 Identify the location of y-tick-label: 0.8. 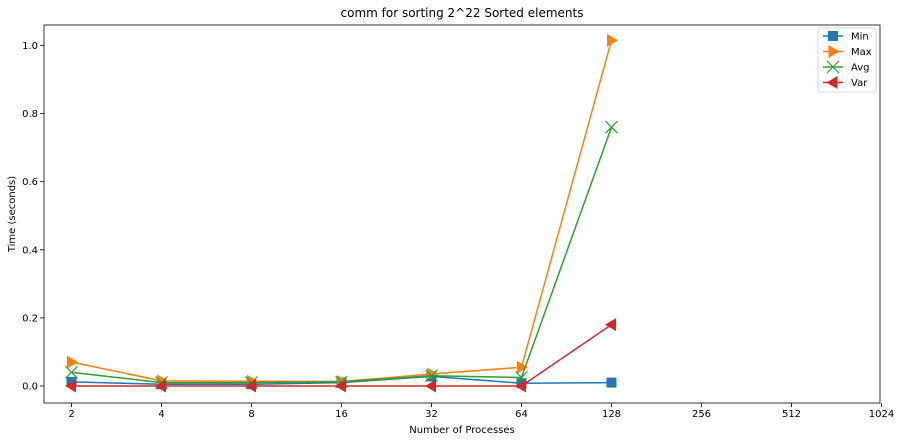
(30, 114).